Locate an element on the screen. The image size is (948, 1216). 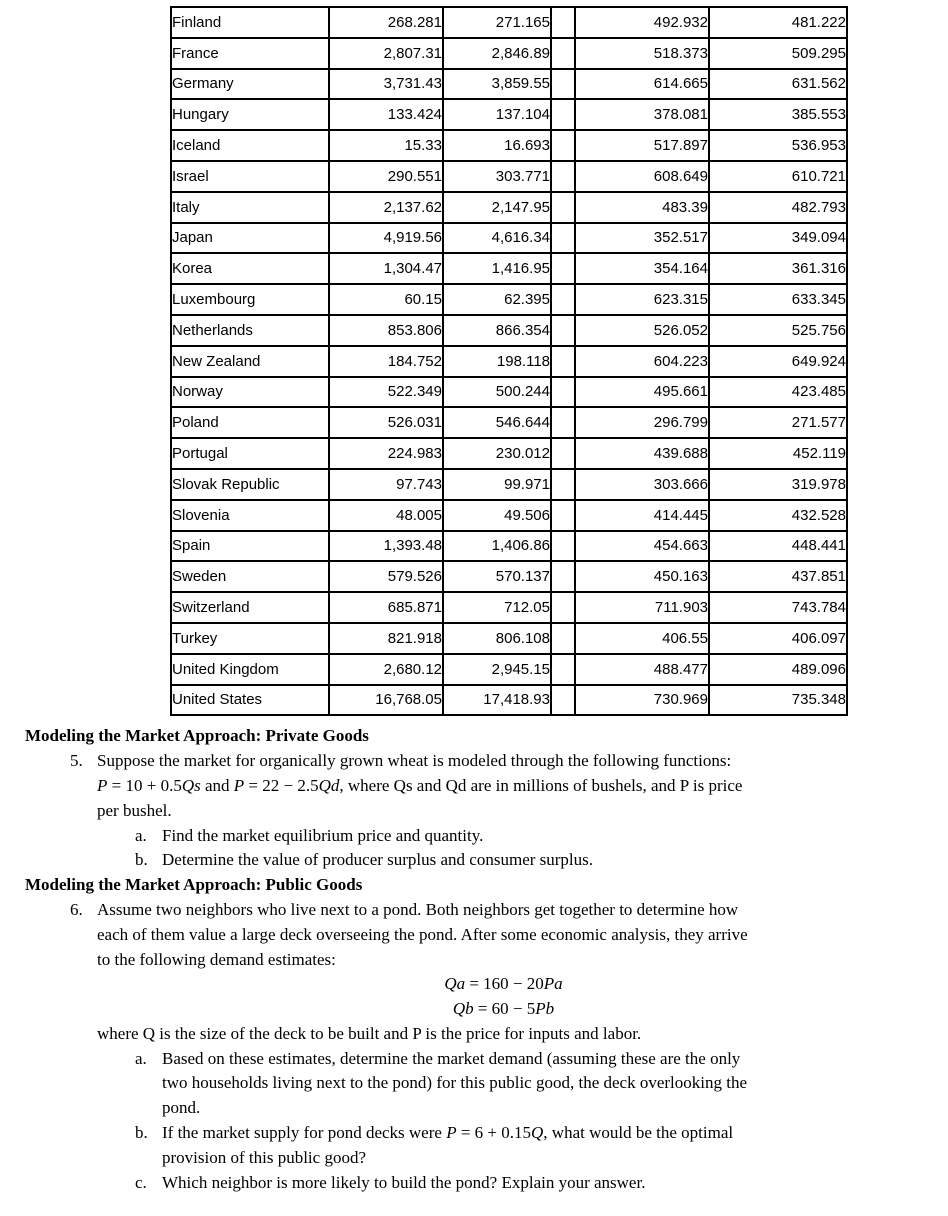
value-cell: 4,919.56 is located at coordinates (386, 238).